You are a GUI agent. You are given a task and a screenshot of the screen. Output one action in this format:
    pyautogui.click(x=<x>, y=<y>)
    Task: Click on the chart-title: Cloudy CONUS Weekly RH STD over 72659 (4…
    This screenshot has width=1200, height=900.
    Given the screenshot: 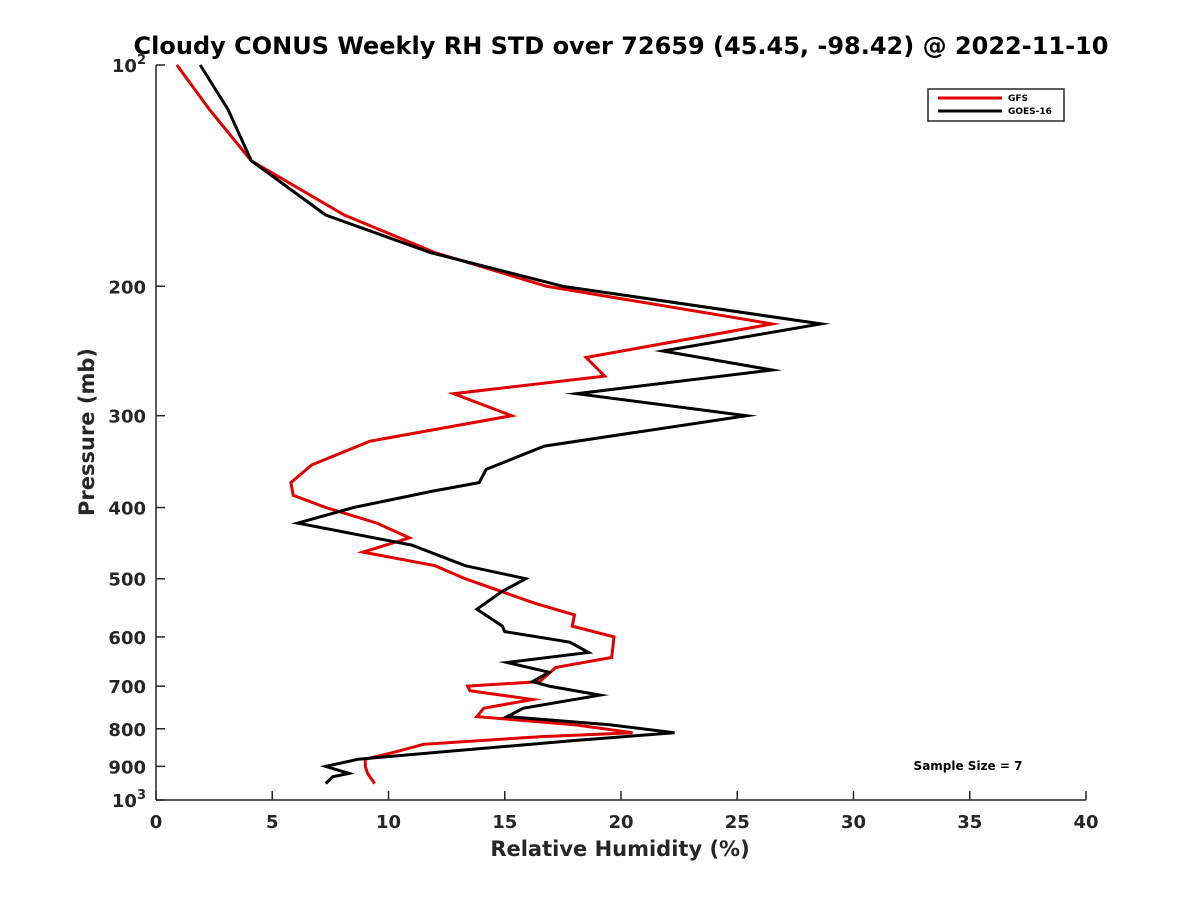 What is the action you would take?
    pyautogui.click(x=621, y=46)
    